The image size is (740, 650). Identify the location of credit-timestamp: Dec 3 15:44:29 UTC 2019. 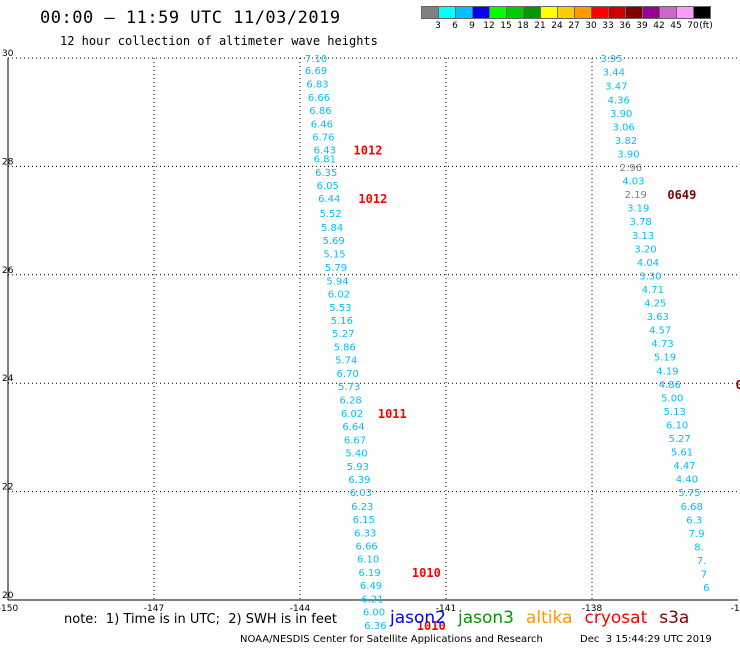
(646, 639).